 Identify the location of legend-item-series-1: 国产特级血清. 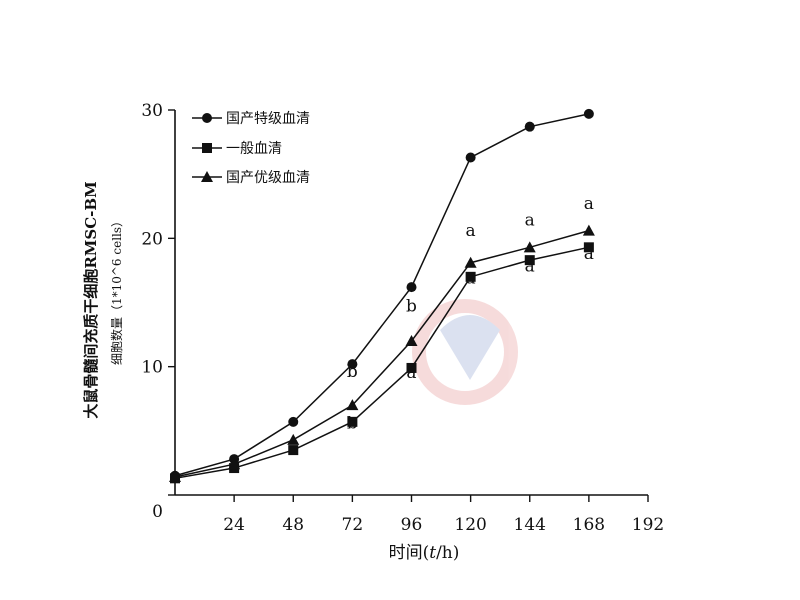
(251, 119).